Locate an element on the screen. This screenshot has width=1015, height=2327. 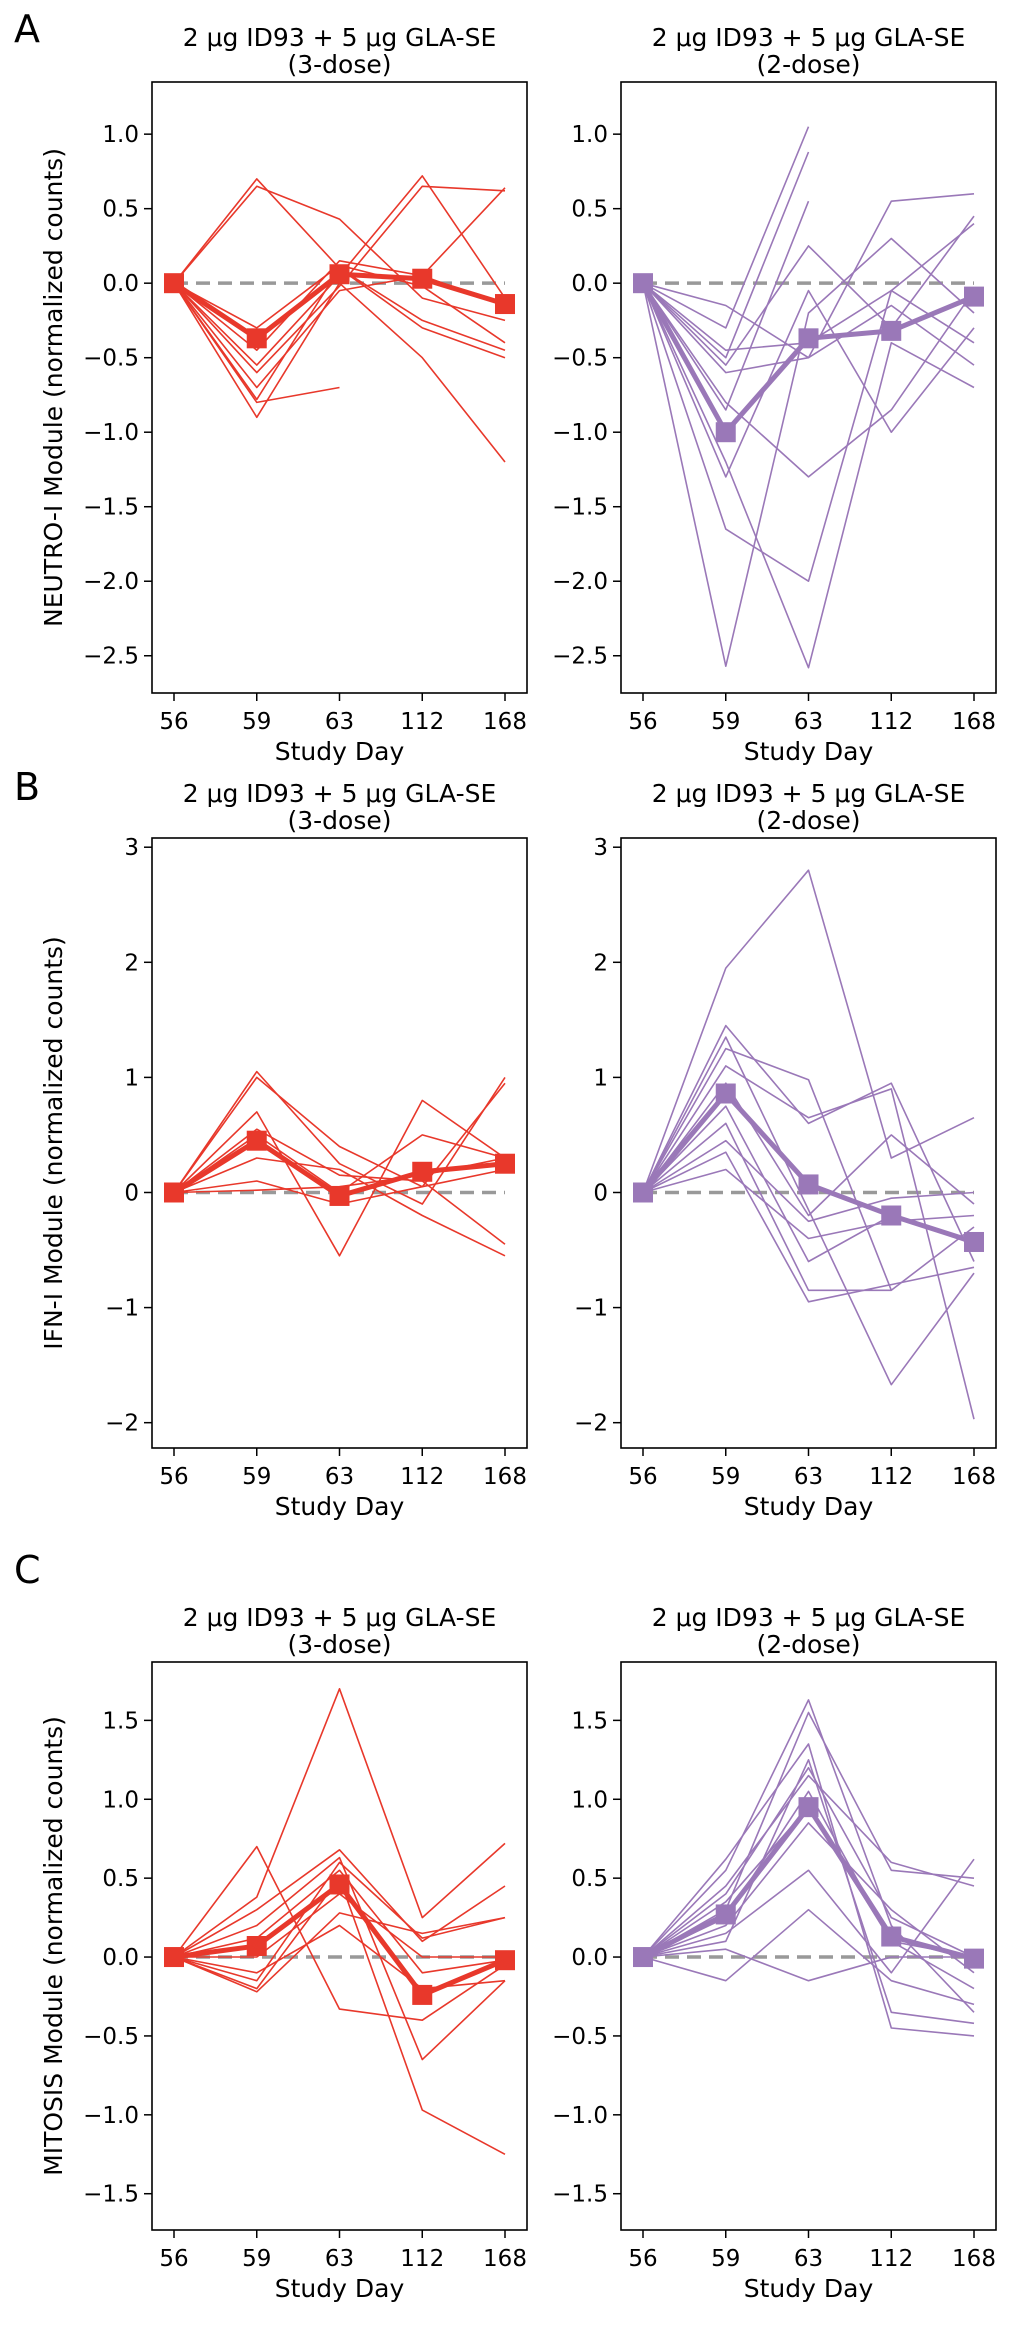
y-tick-label: −2.5 is located at coordinates (580, 657).